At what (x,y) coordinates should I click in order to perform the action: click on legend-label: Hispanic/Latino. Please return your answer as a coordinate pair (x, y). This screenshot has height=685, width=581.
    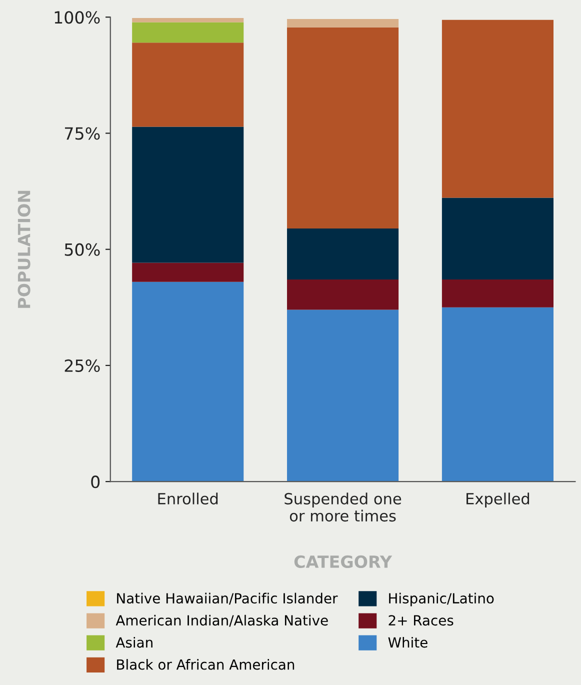
    Looking at the image, I should click on (441, 599).